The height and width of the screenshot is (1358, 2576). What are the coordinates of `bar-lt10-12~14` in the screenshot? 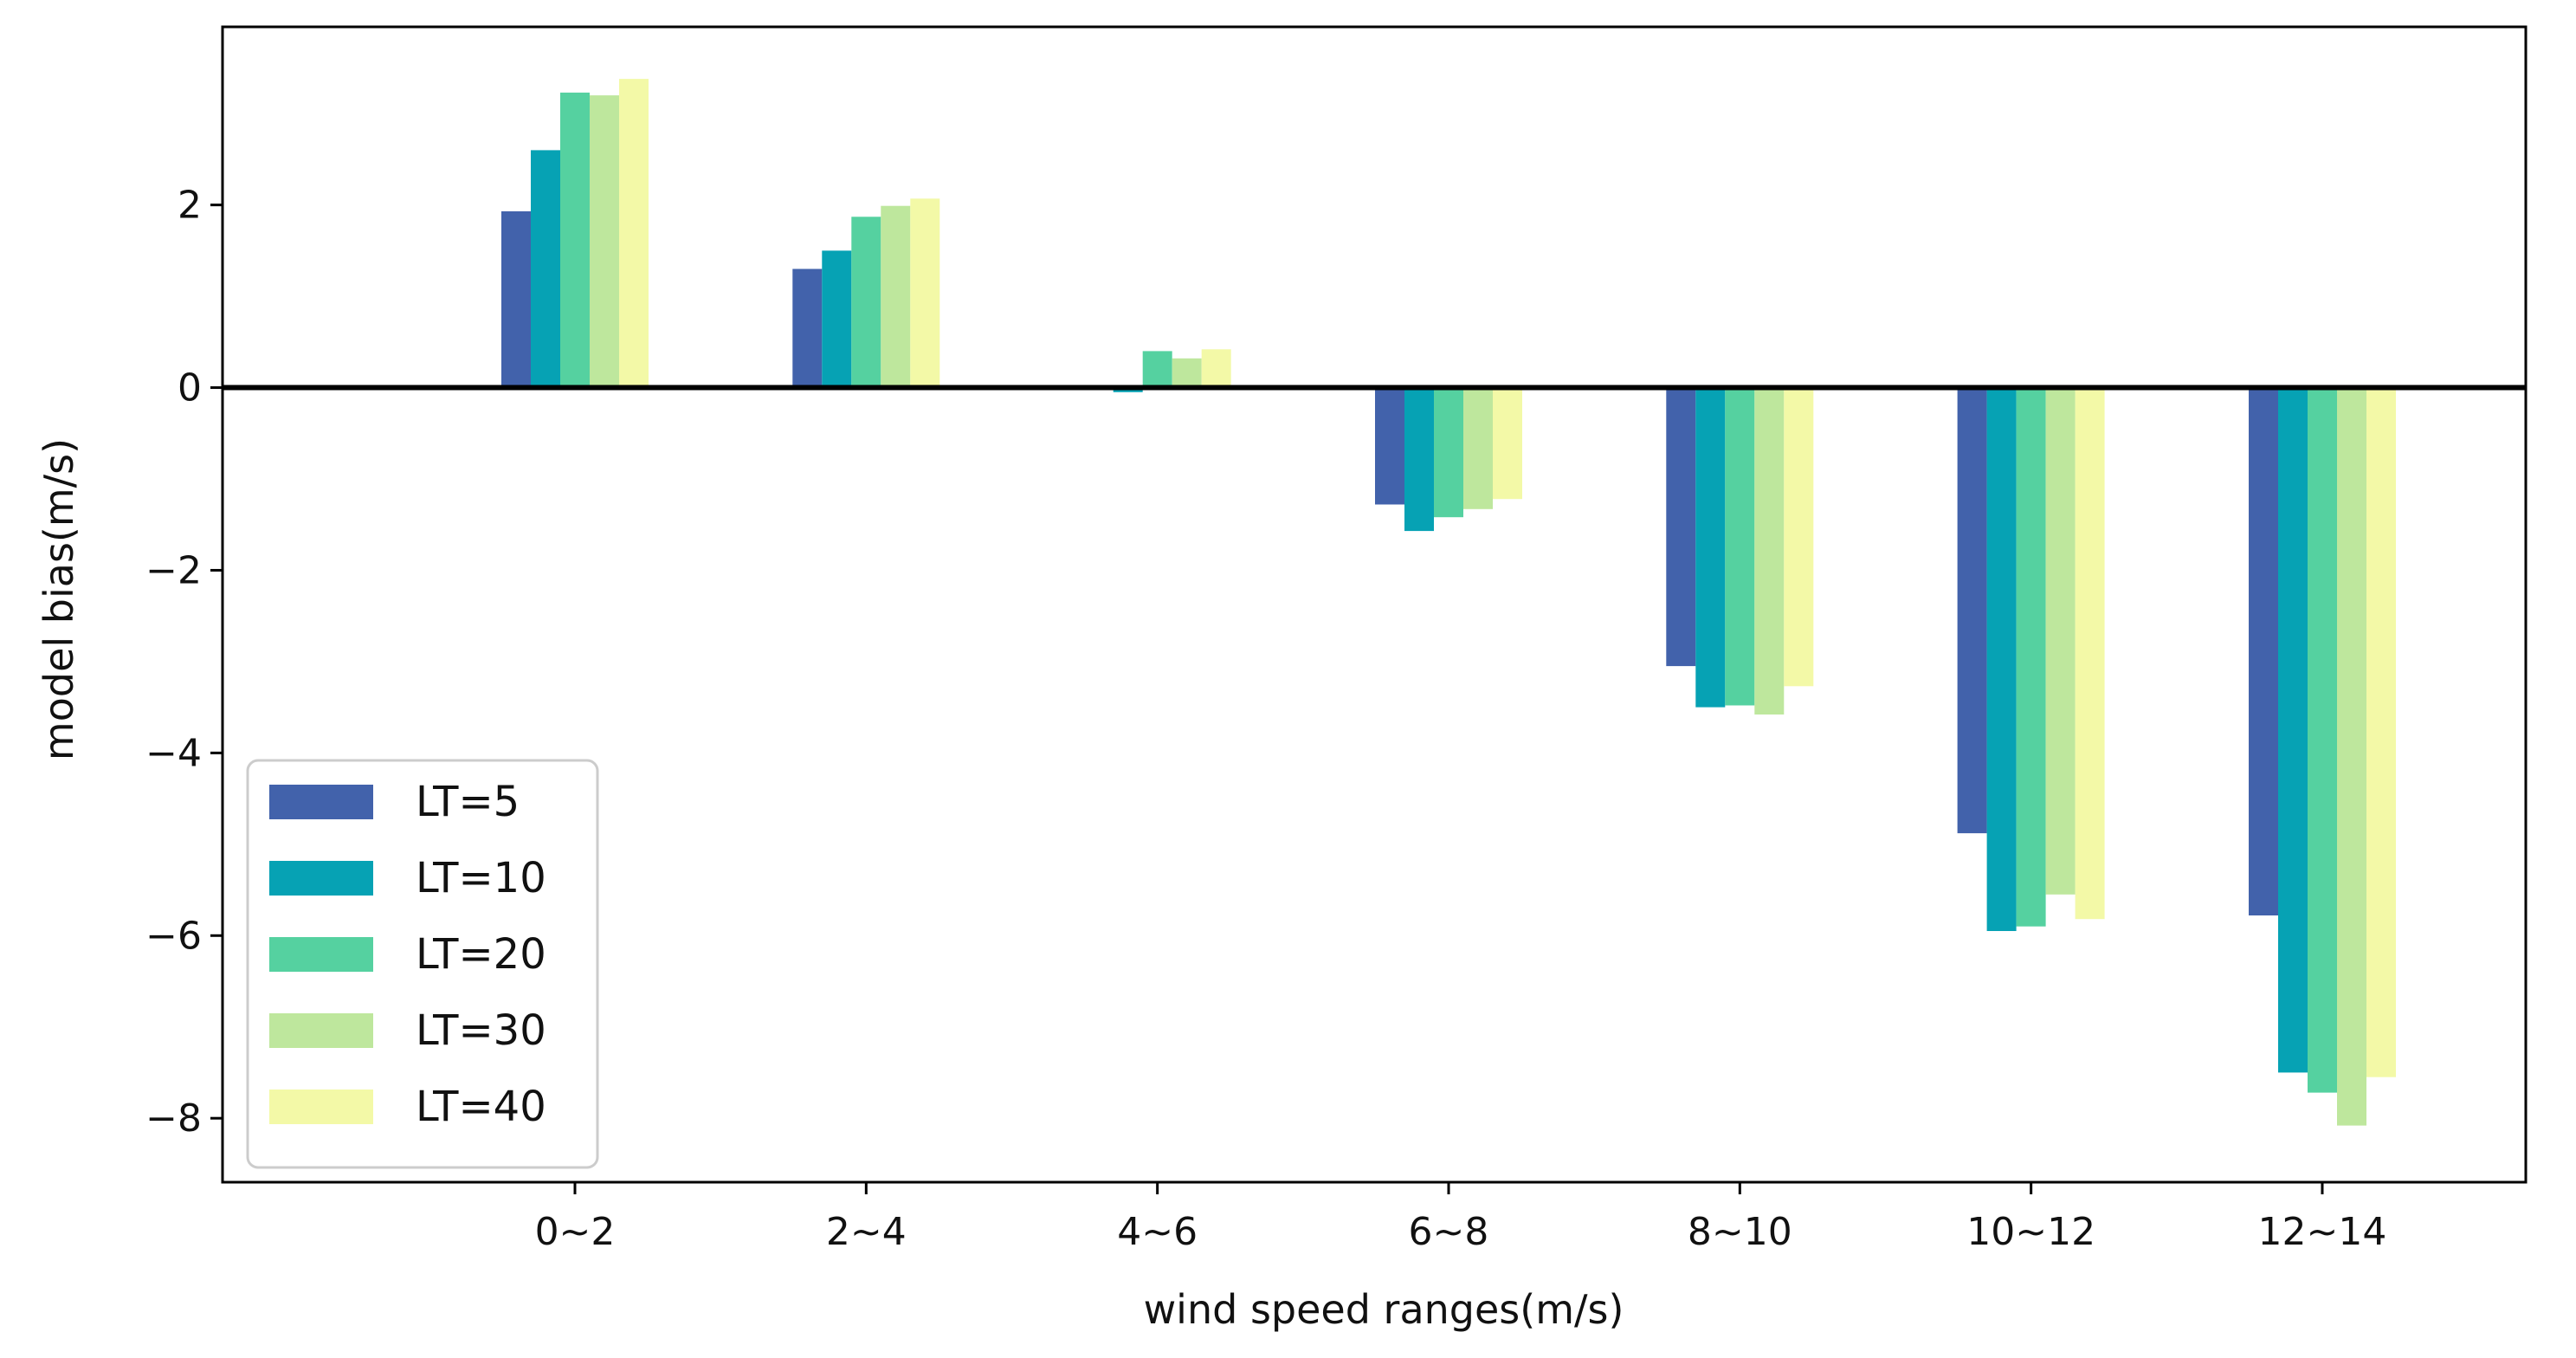 It's located at (2293, 730).